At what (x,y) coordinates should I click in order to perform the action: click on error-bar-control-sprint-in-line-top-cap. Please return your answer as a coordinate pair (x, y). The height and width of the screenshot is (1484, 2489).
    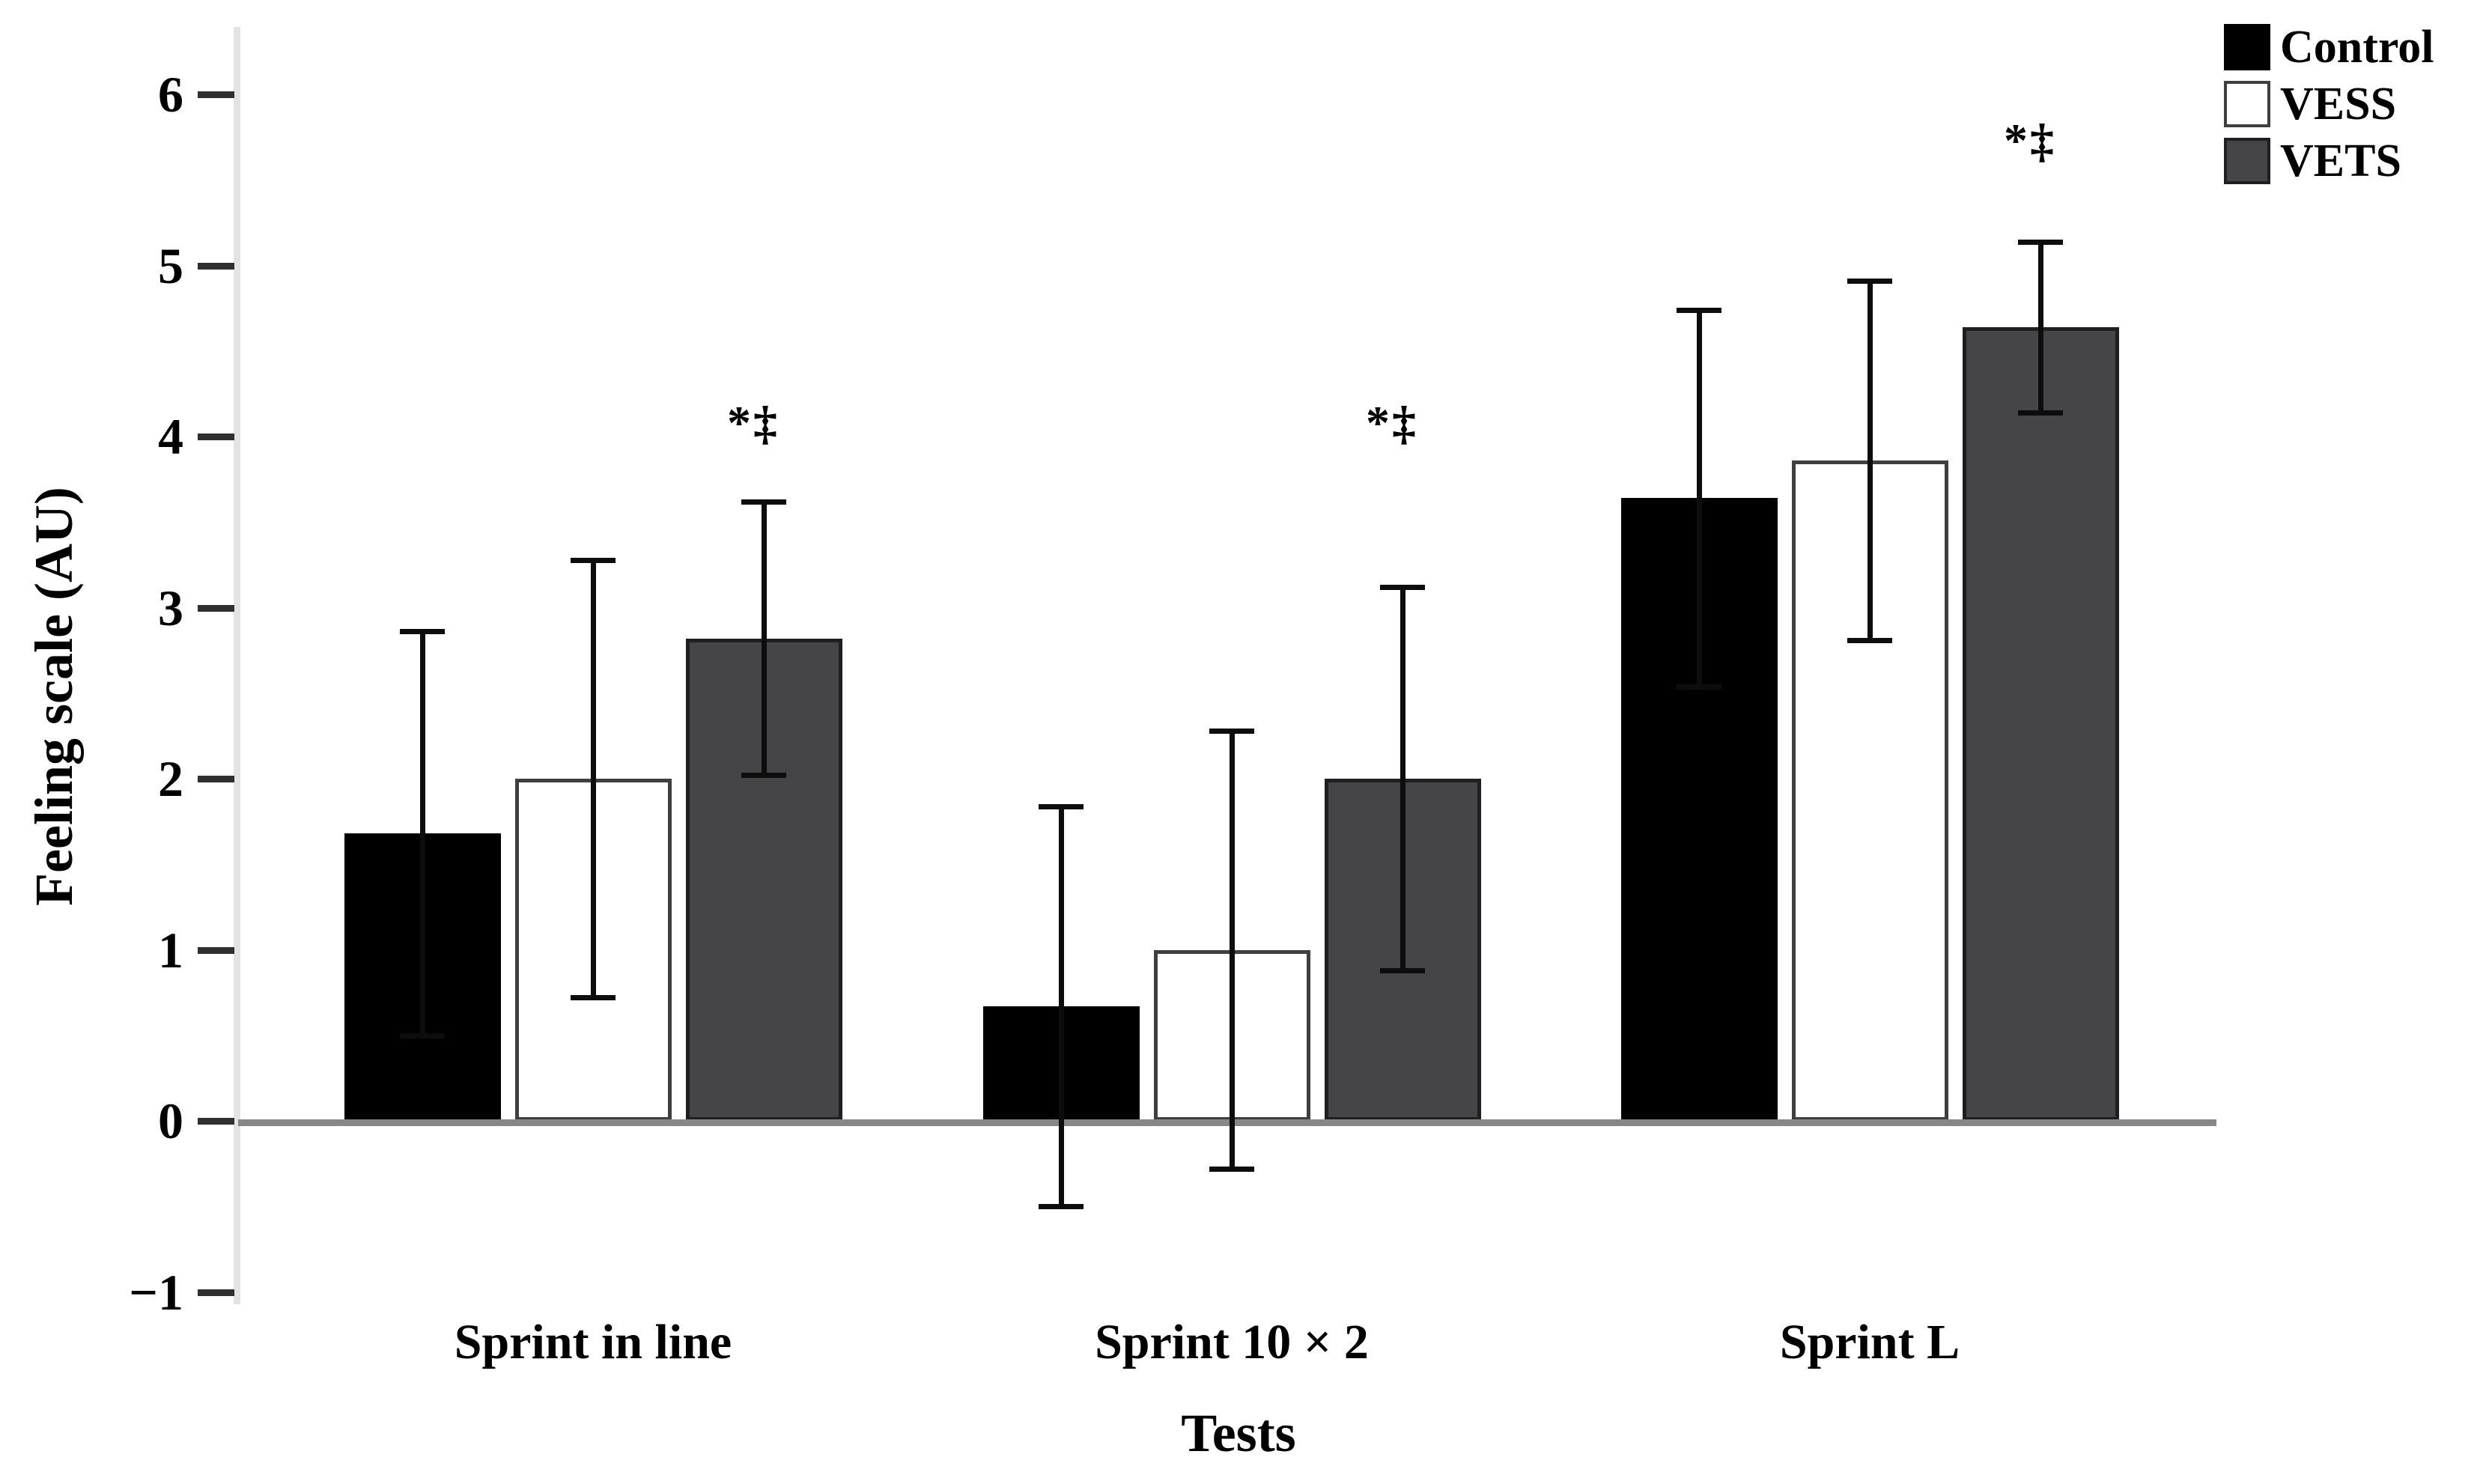
    Looking at the image, I should click on (422, 632).